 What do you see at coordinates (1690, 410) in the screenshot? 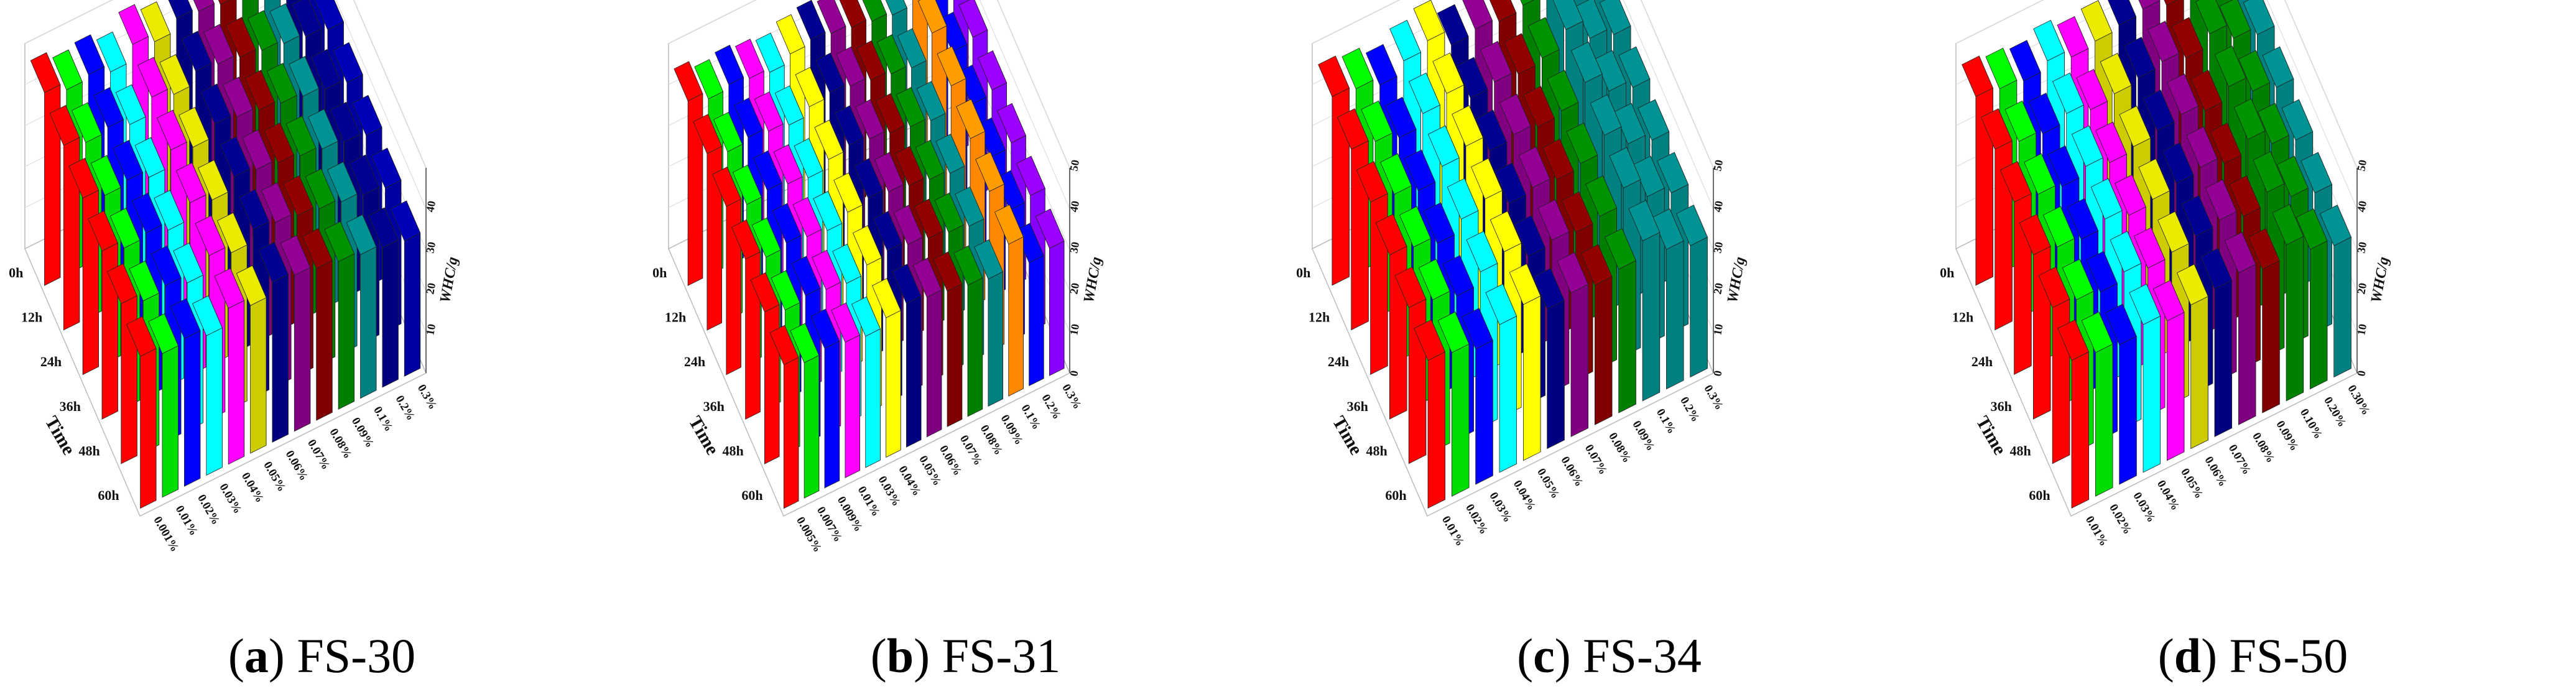
I see `concentration-tick-label: 0.2%` at bounding box center [1690, 410].